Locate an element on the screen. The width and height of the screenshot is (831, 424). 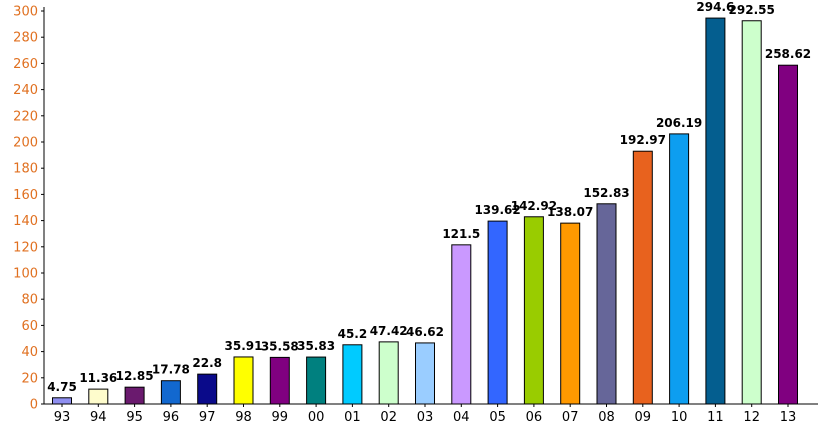
x-tick-label-04: 04 is located at coordinates (461, 417).